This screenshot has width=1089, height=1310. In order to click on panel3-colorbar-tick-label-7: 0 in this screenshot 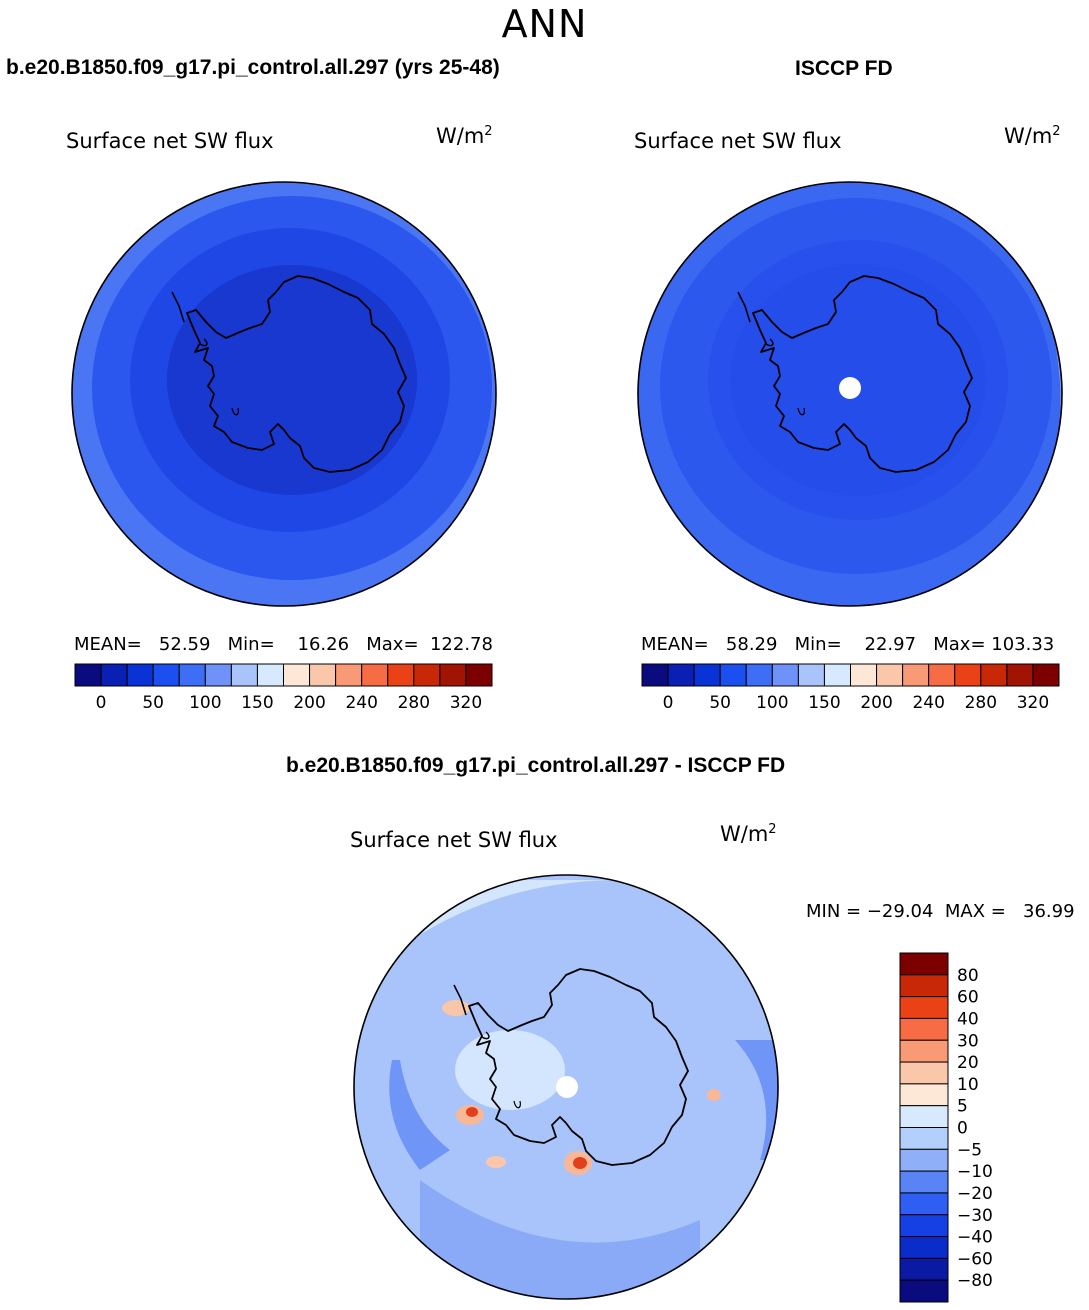, I will do `click(962, 1129)`.